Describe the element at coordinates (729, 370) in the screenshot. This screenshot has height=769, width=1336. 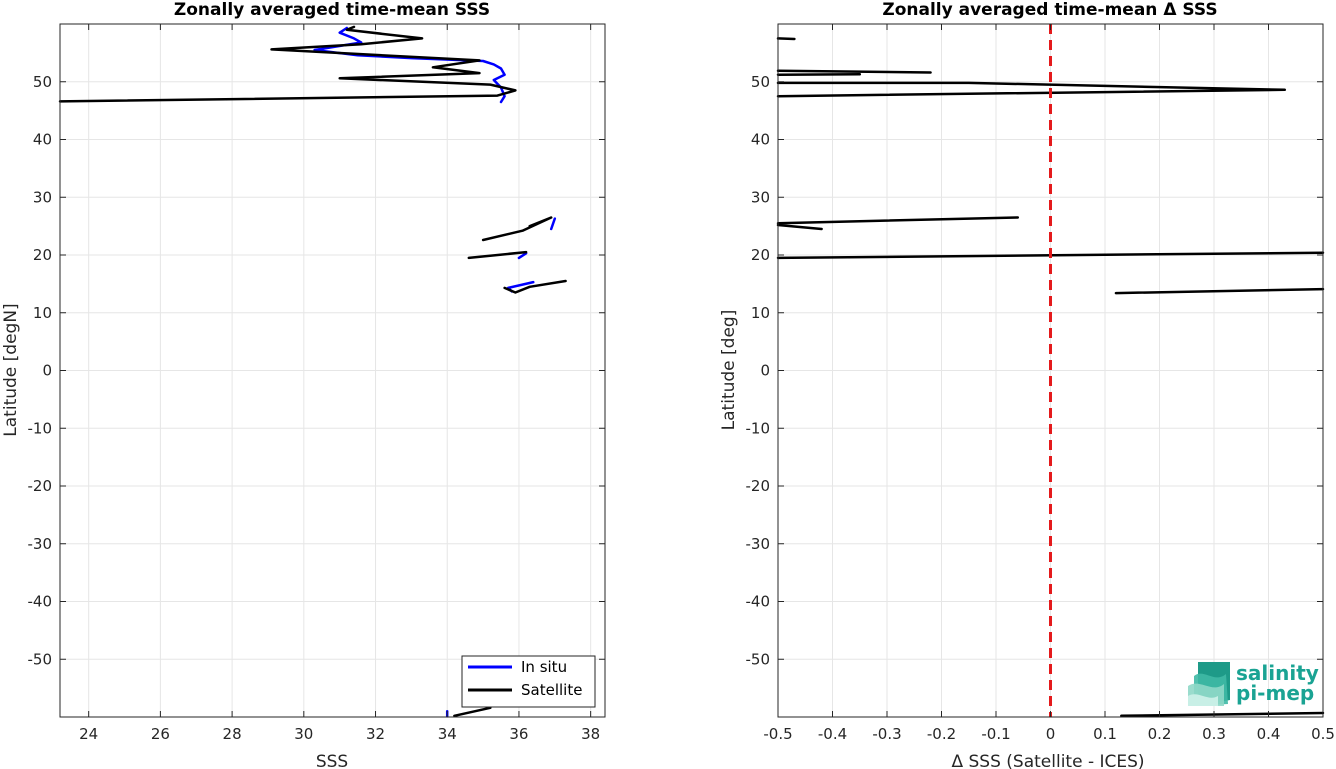
I see `right-y-axis-label: Latitude [deg]` at that location.